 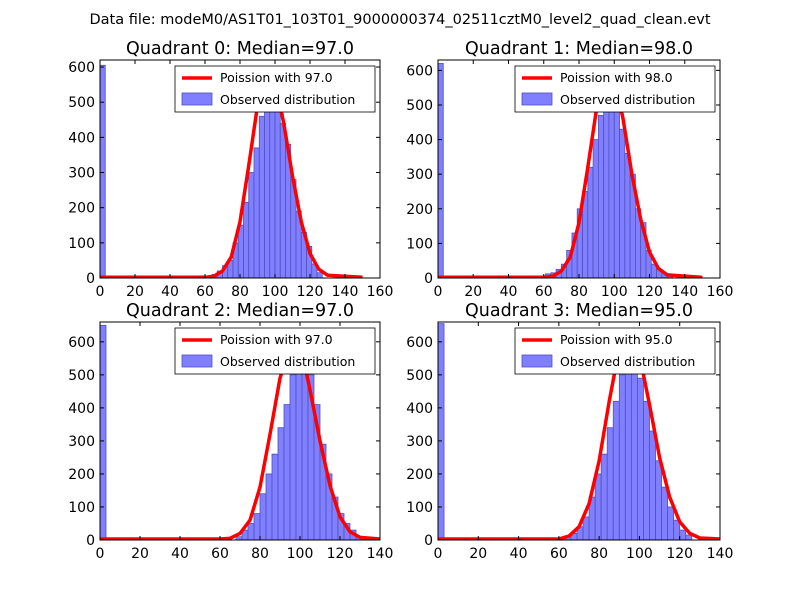 What do you see at coordinates (615, 89) in the screenshot?
I see `legend: Poission with 98.0 Observed distribution` at bounding box center [615, 89].